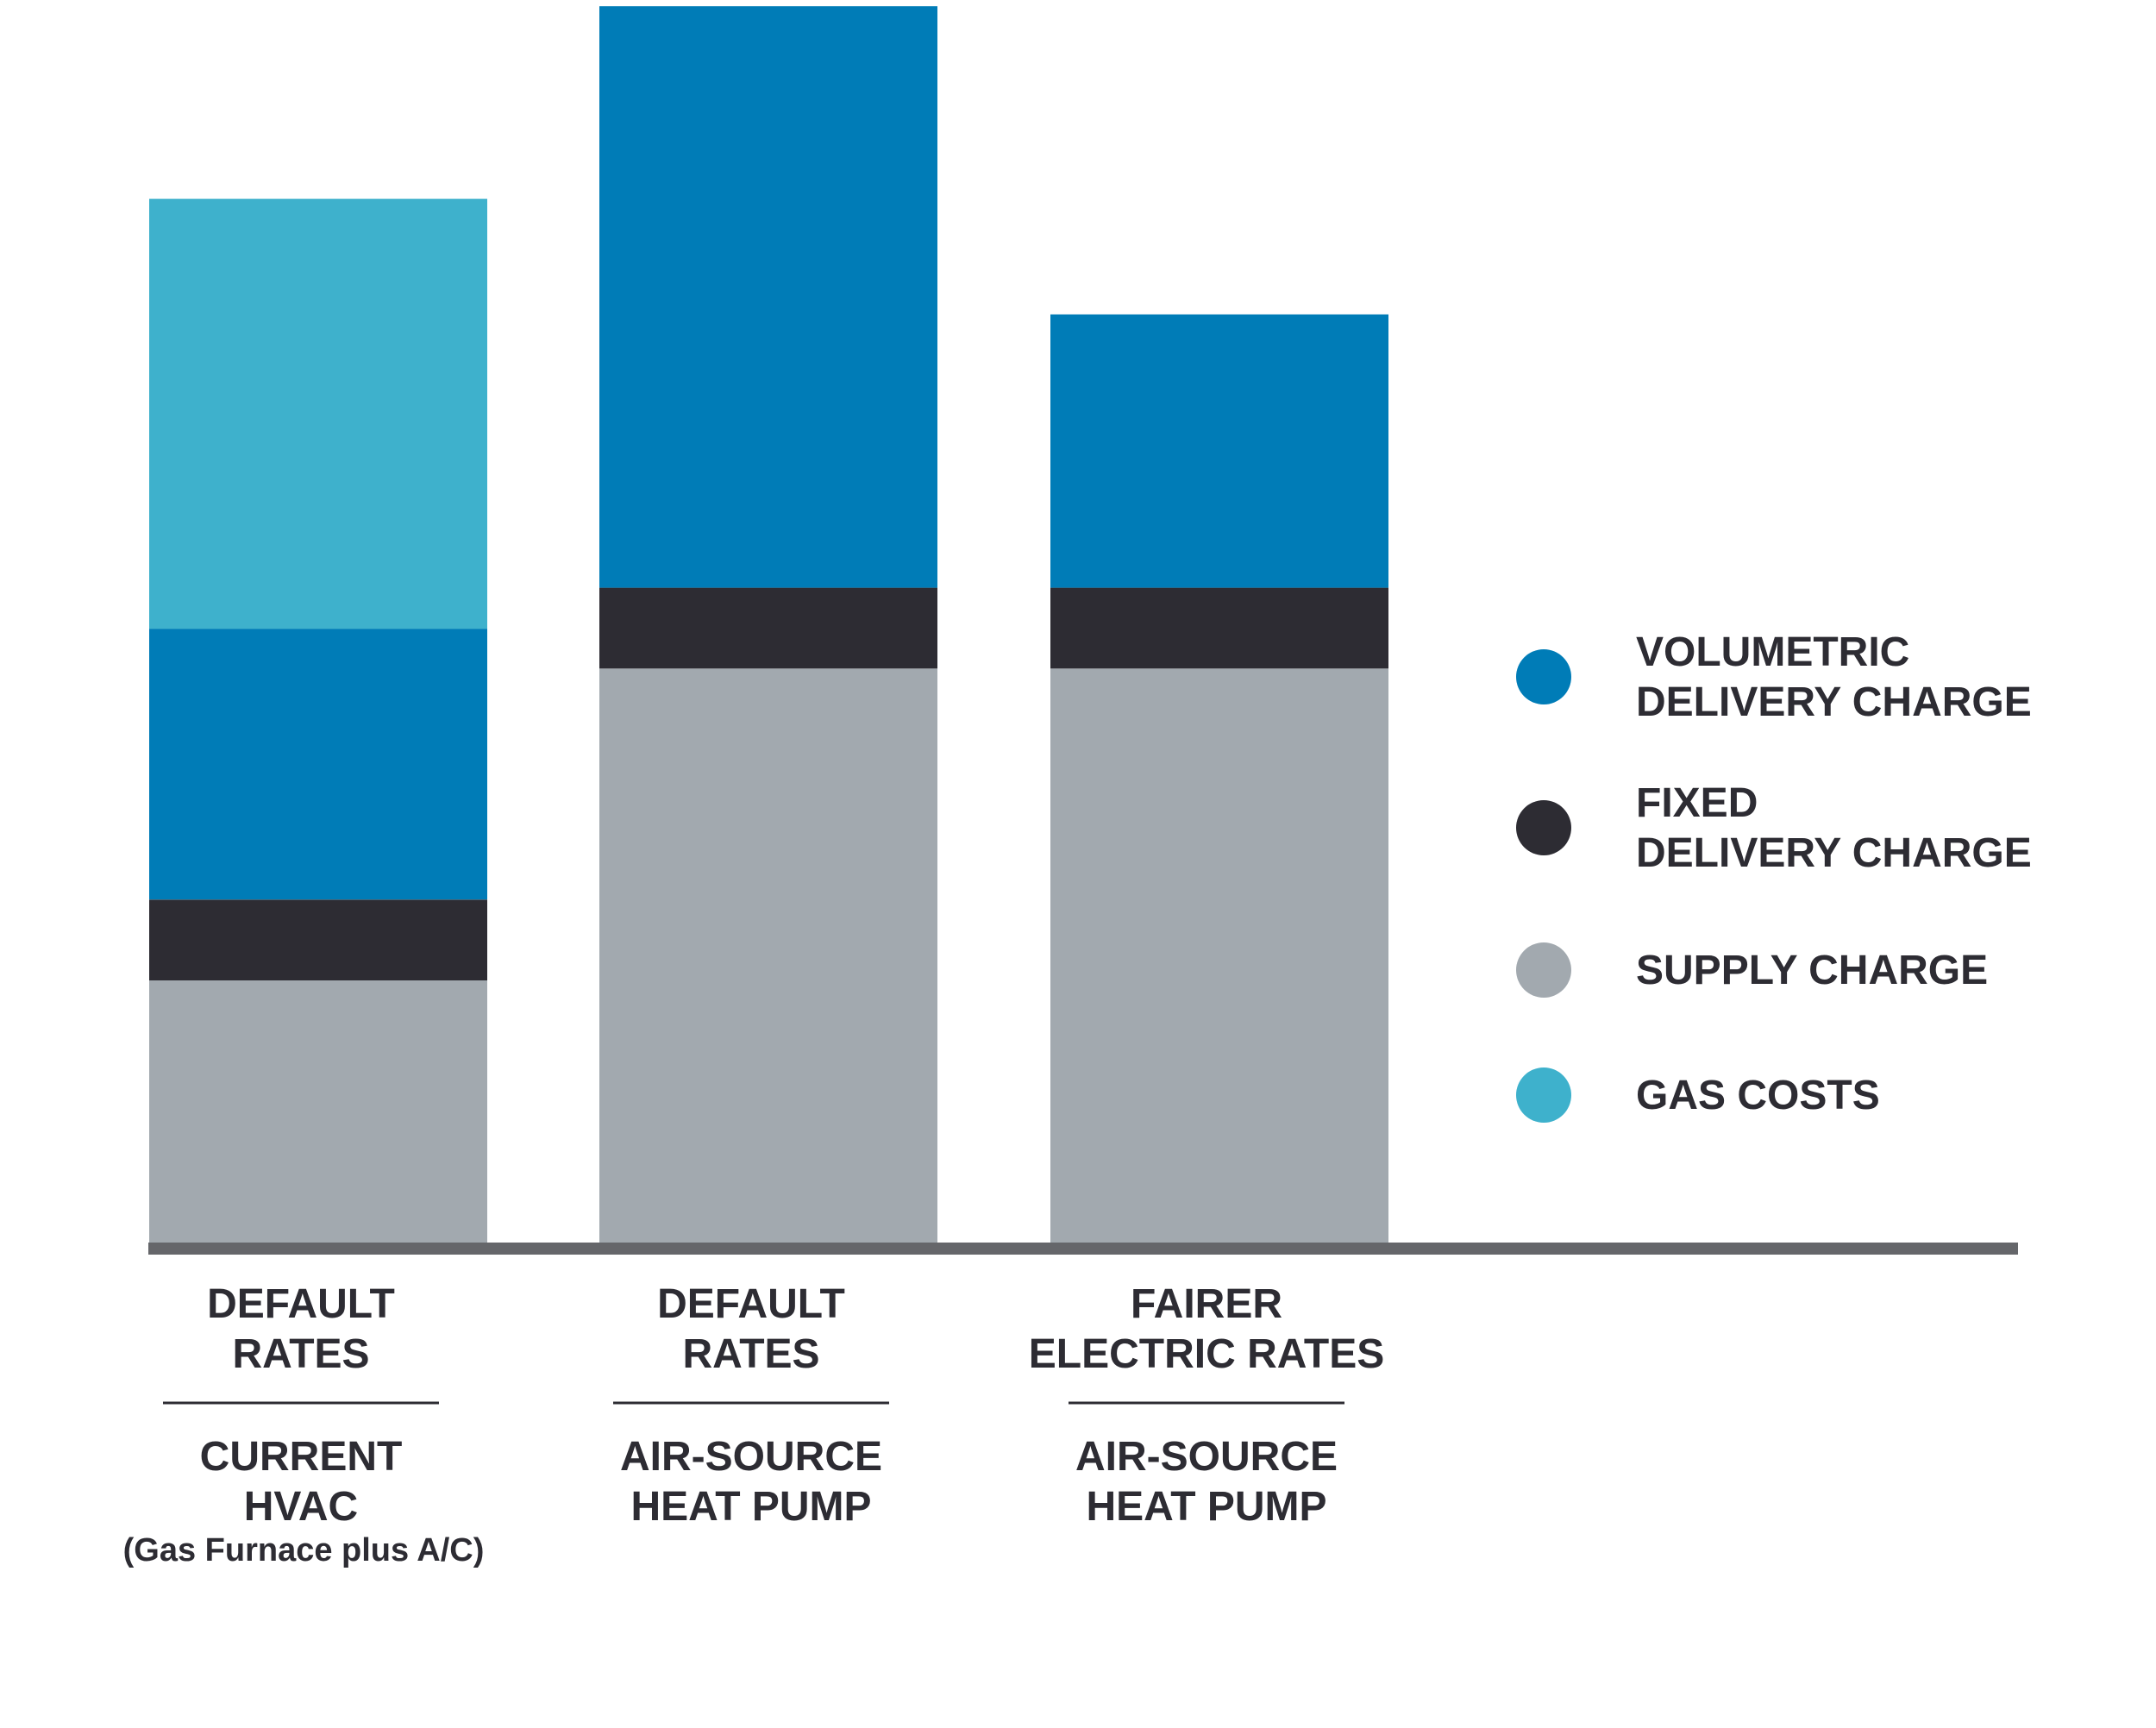  What do you see at coordinates (304, 1550) in the screenshot?
I see `category-1-note: (Gas Furnace plus A/C)` at bounding box center [304, 1550].